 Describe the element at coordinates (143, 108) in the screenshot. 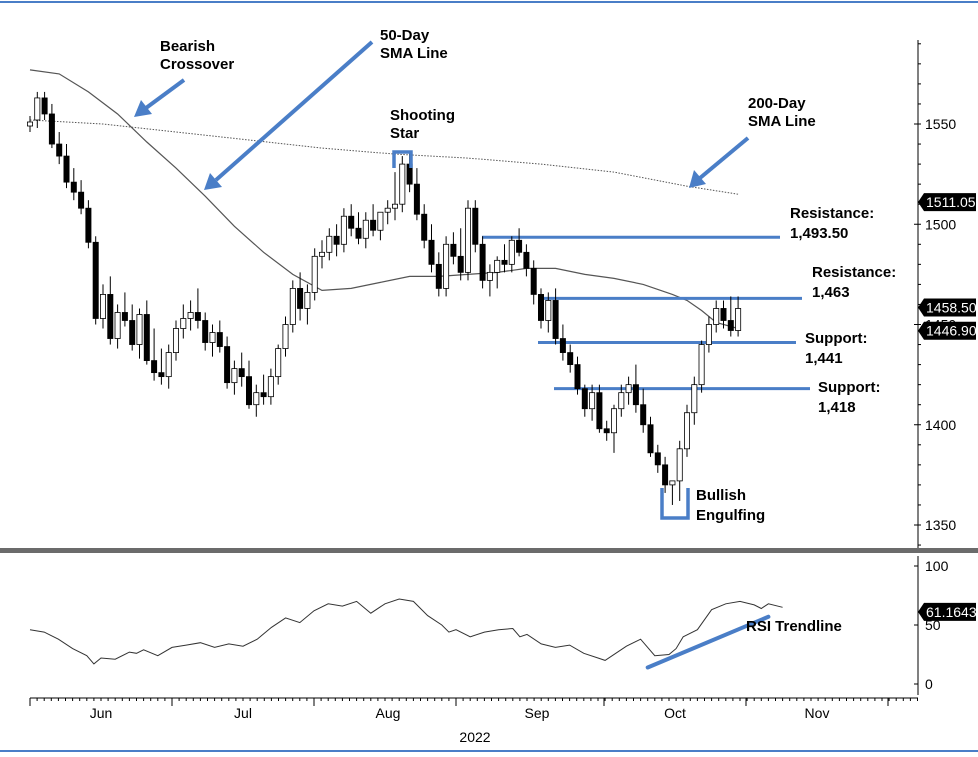

I see `bearish-crossover-arrowhead` at that location.